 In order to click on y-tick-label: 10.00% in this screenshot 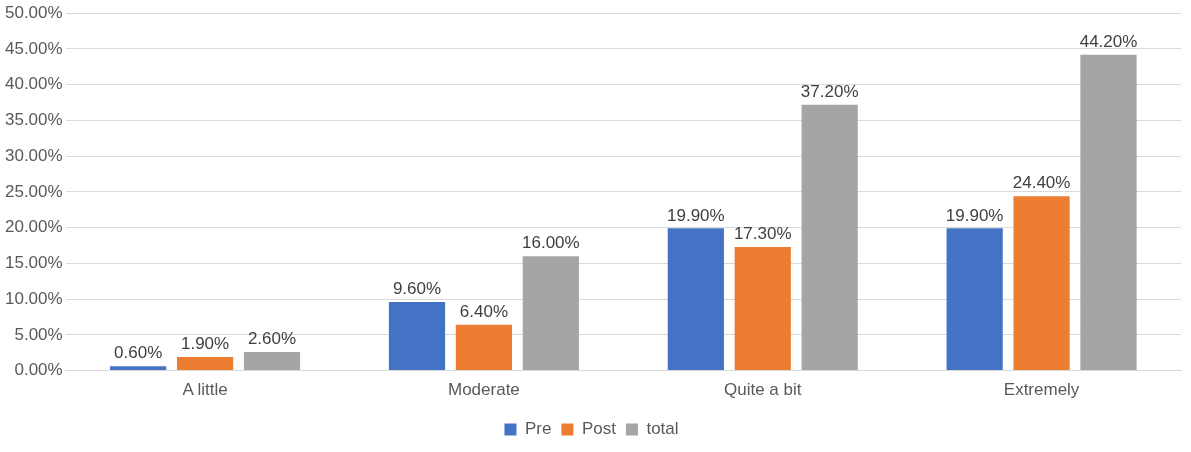, I will do `click(33, 298)`.